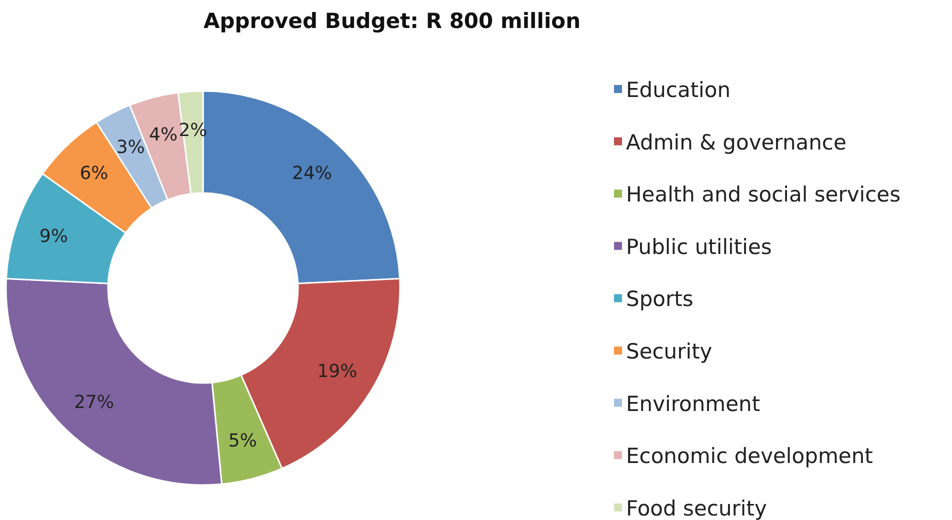 The width and height of the screenshot is (952, 520). I want to click on legend-label: Security, so click(669, 352).